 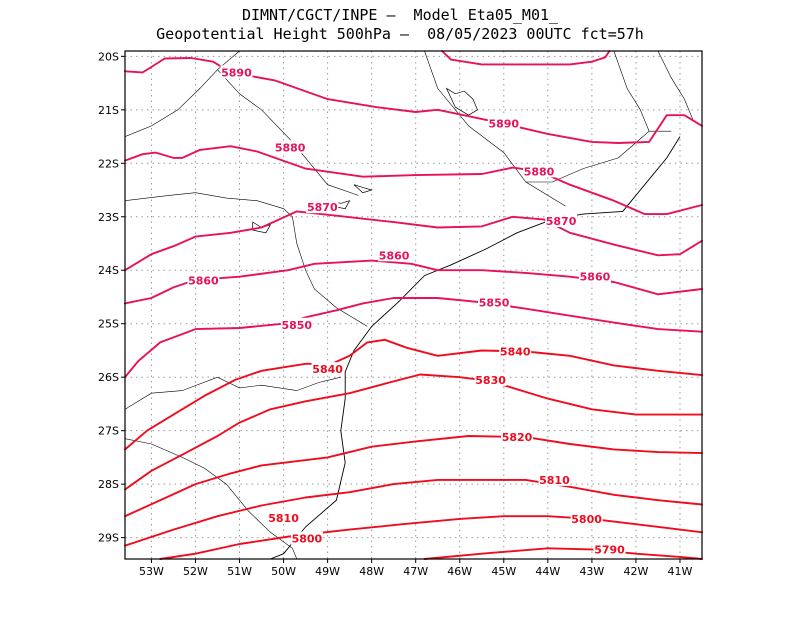 I want to click on x-tick-label-0: 53W, so click(x=151, y=571).